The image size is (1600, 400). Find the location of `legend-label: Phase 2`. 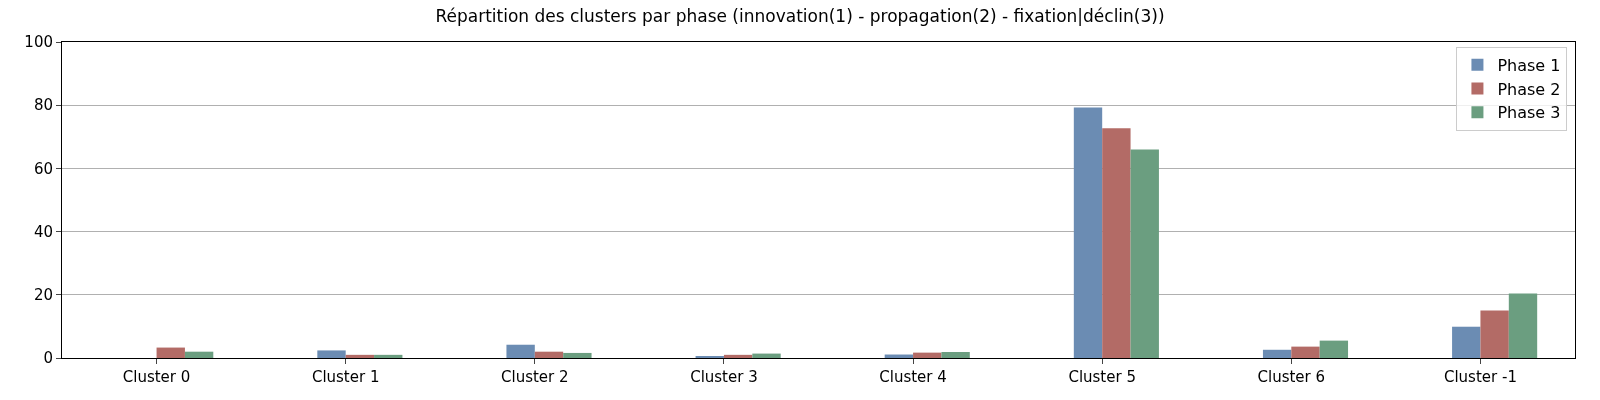

legend-label: Phase 2 is located at coordinates (1529, 89).